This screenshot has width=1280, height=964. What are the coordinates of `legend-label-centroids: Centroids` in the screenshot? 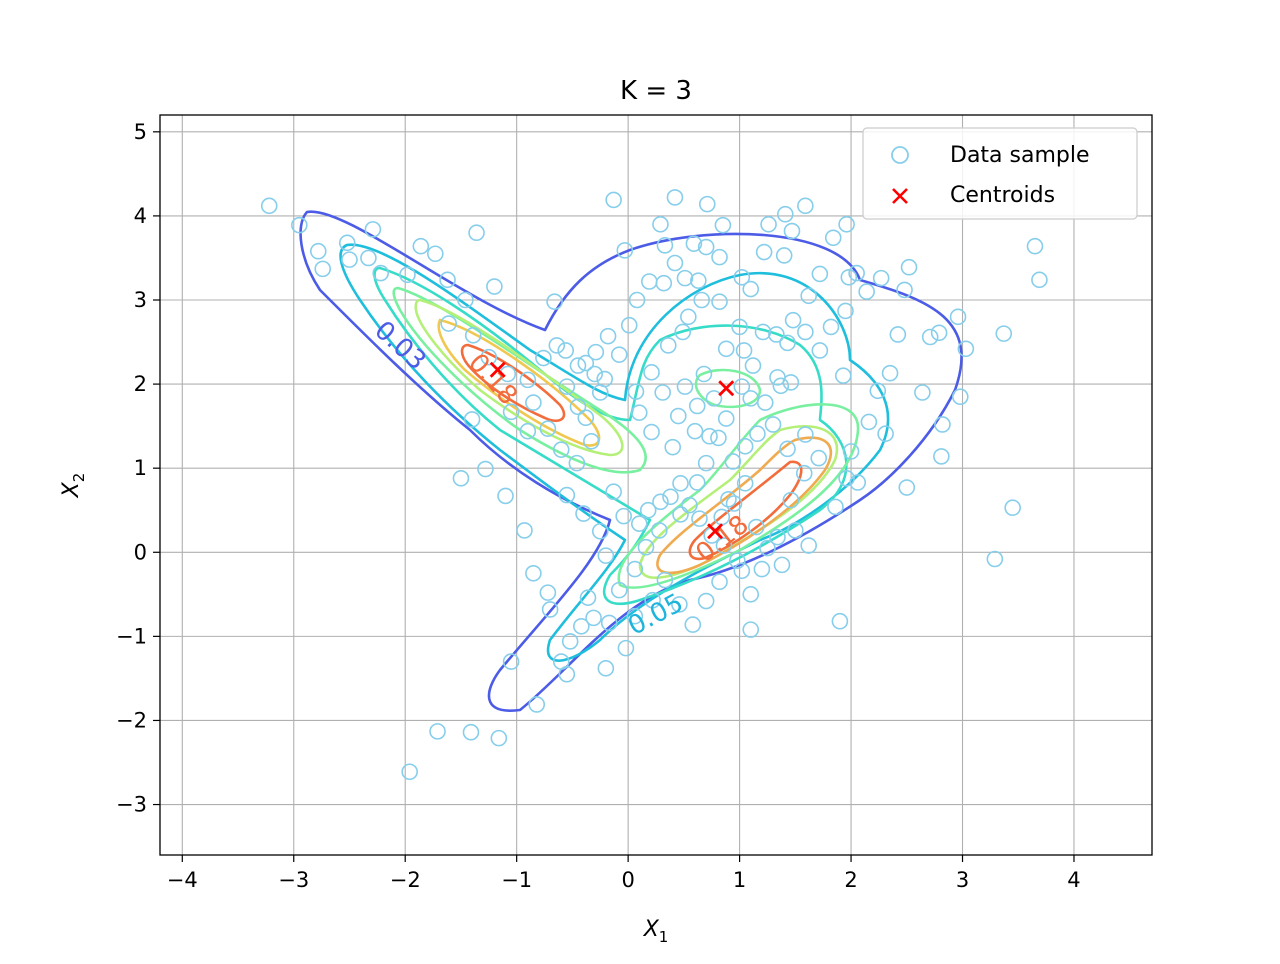 It's located at (1002, 195).